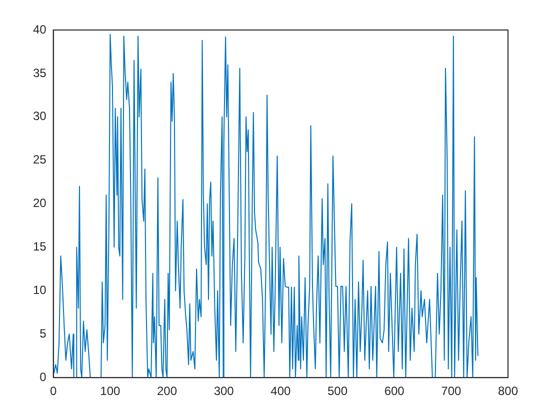  I want to click on y-tick-label: 20, so click(39, 203).